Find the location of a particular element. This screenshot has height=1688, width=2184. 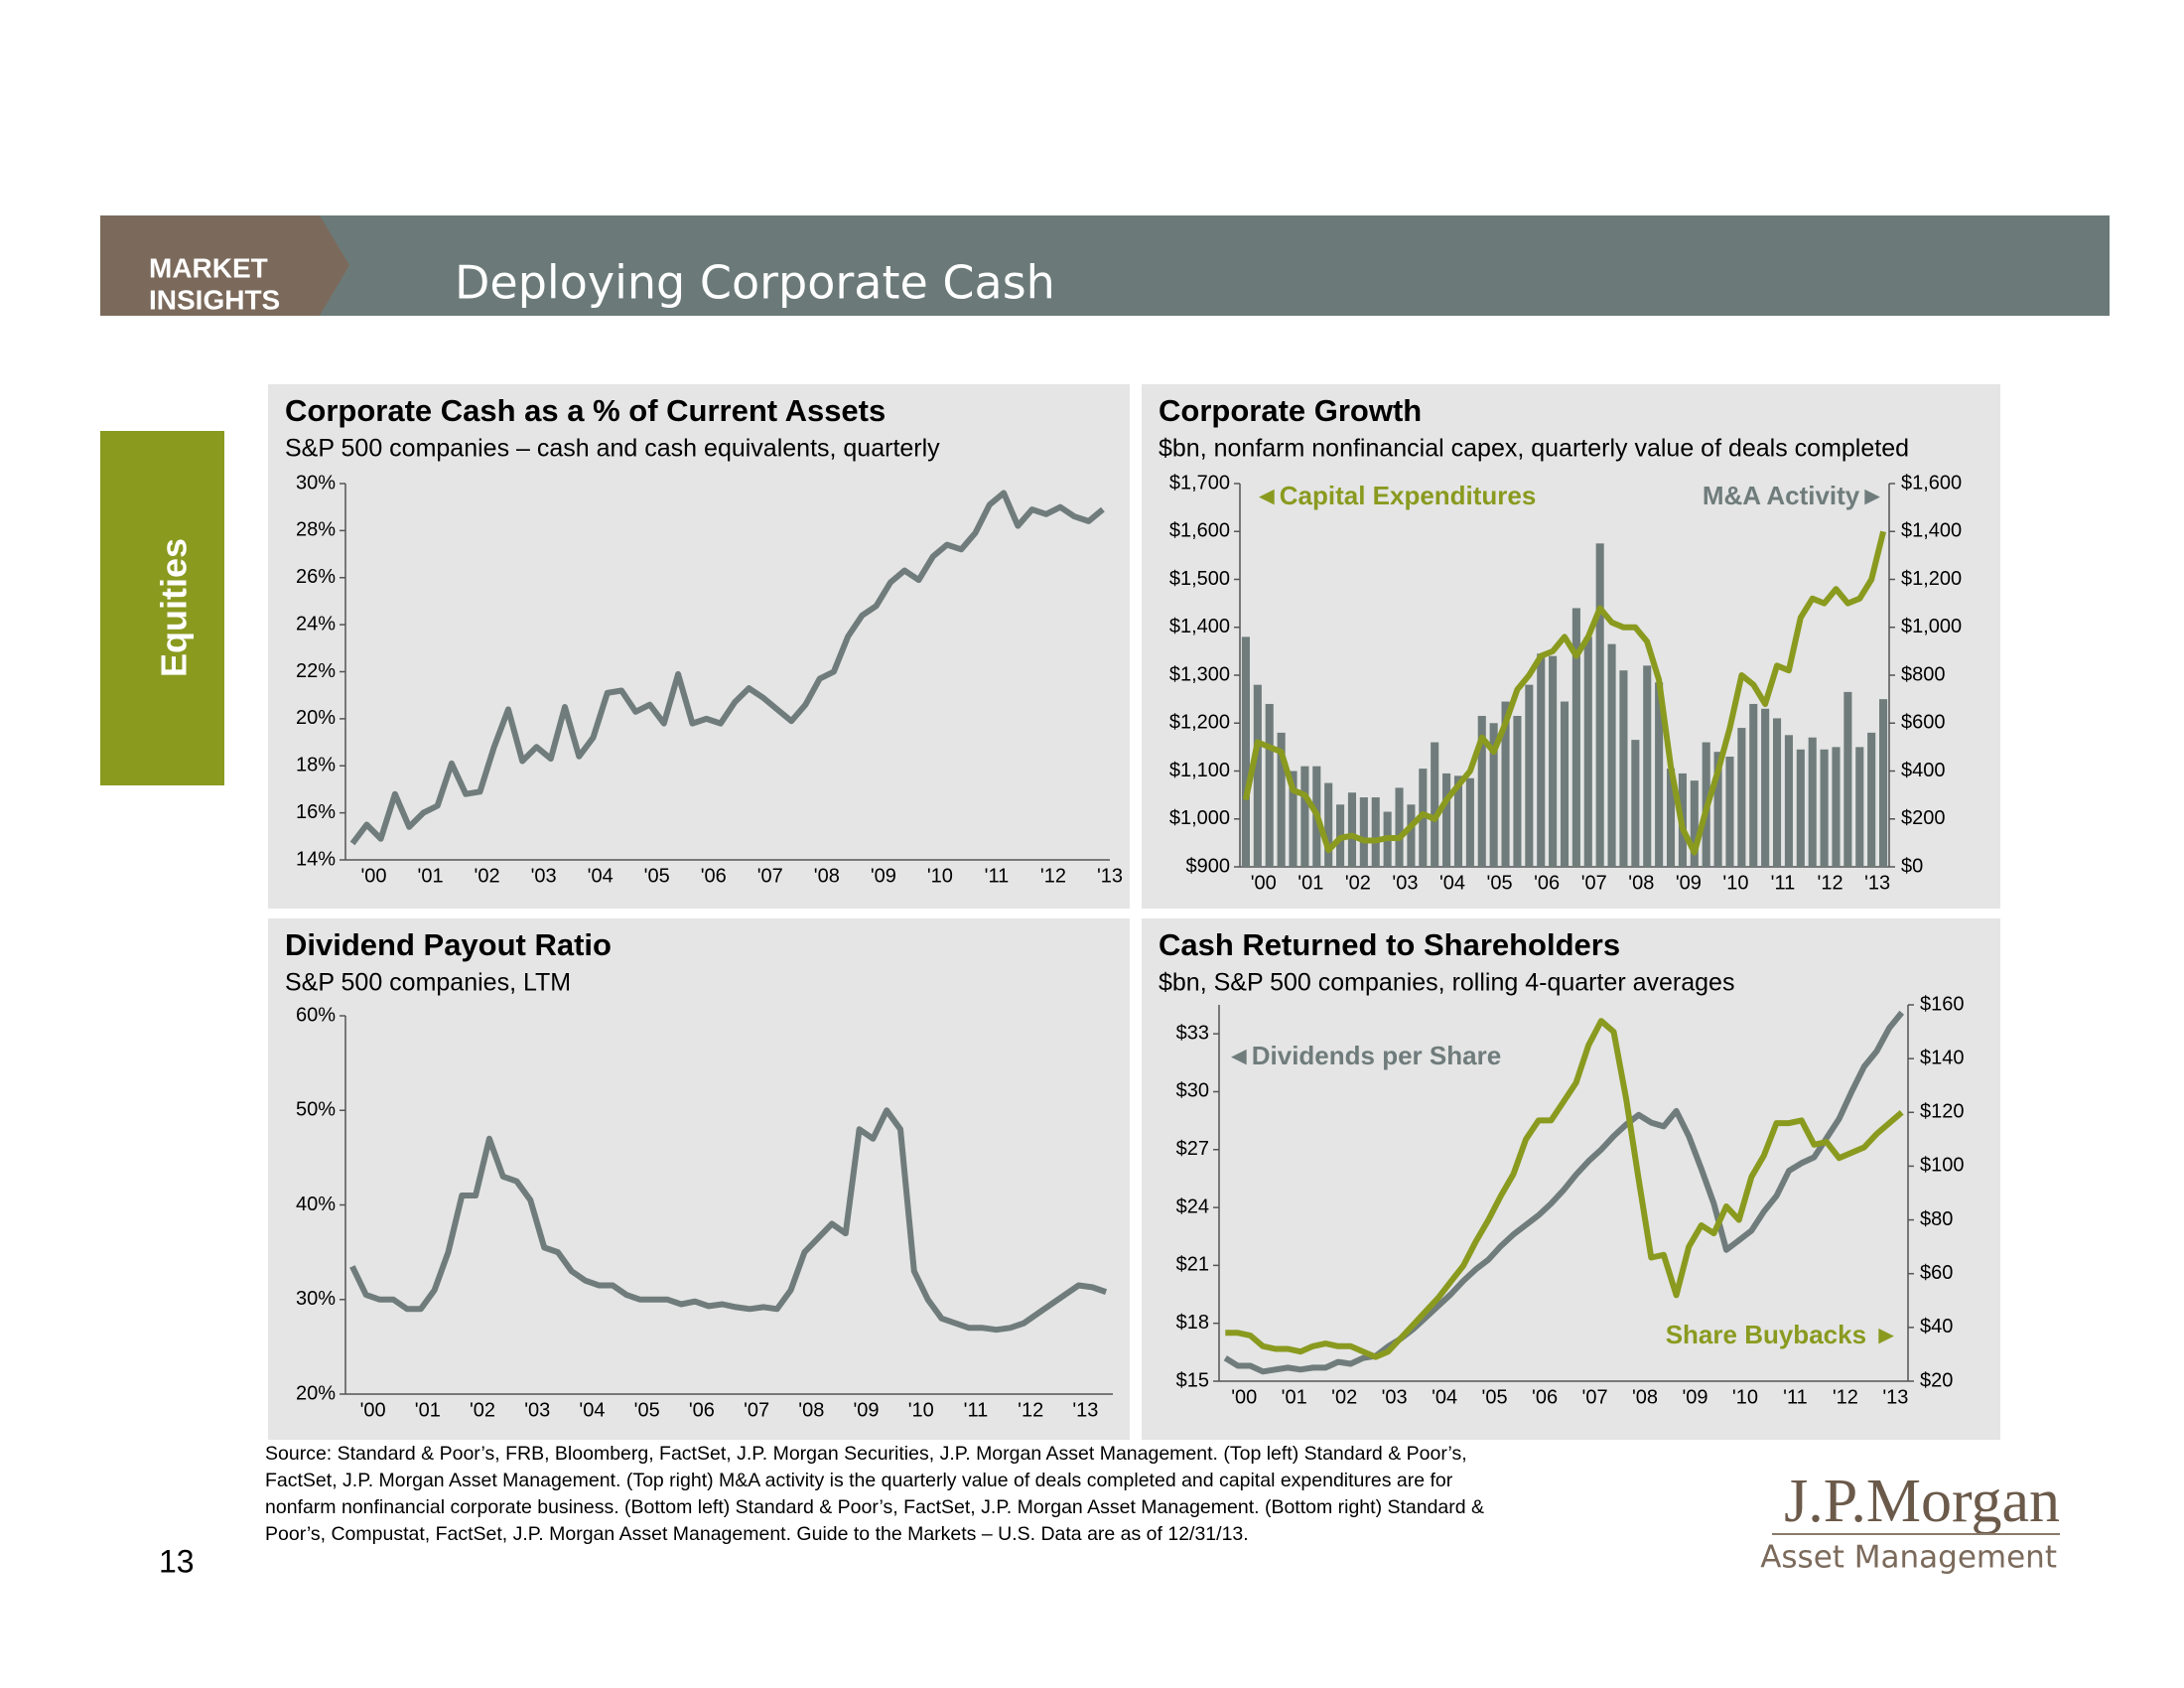

y2-tick-label: $120 is located at coordinates (1942, 1112).